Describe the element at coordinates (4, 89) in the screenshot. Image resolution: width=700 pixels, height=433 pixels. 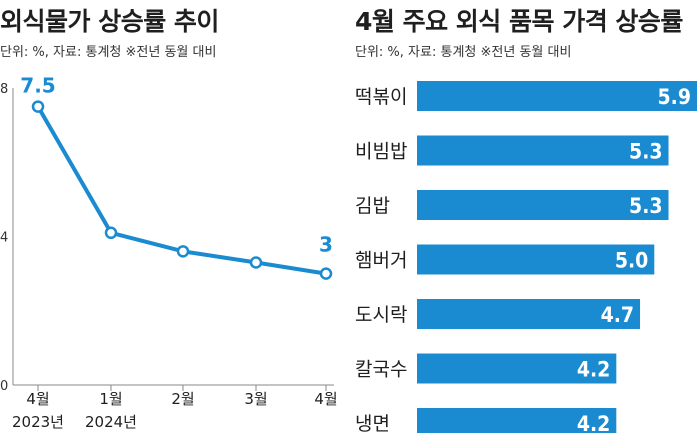
I see `y-tick-label: 8` at that location.